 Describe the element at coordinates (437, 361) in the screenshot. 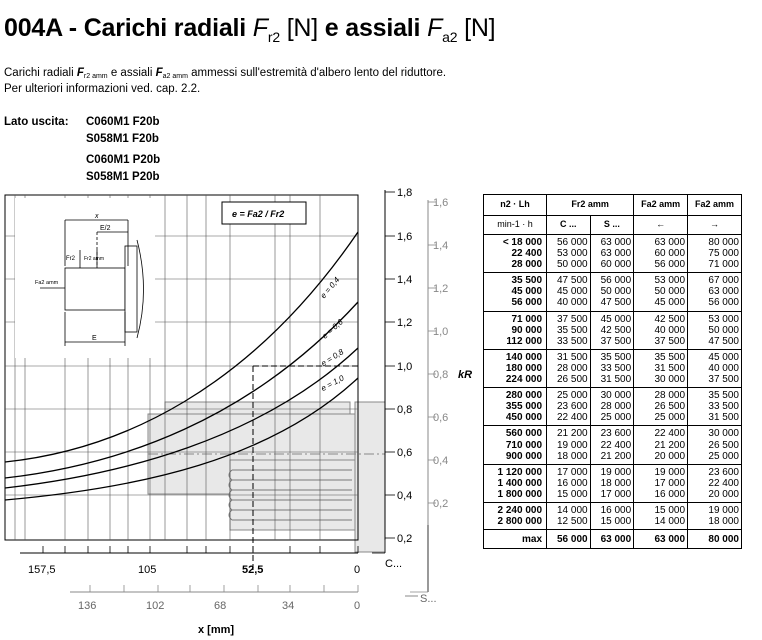

I see `y-axis-right: 1,6 1,4 1,2 1,0 0,8 0,6 0,4 0,2` at that location.